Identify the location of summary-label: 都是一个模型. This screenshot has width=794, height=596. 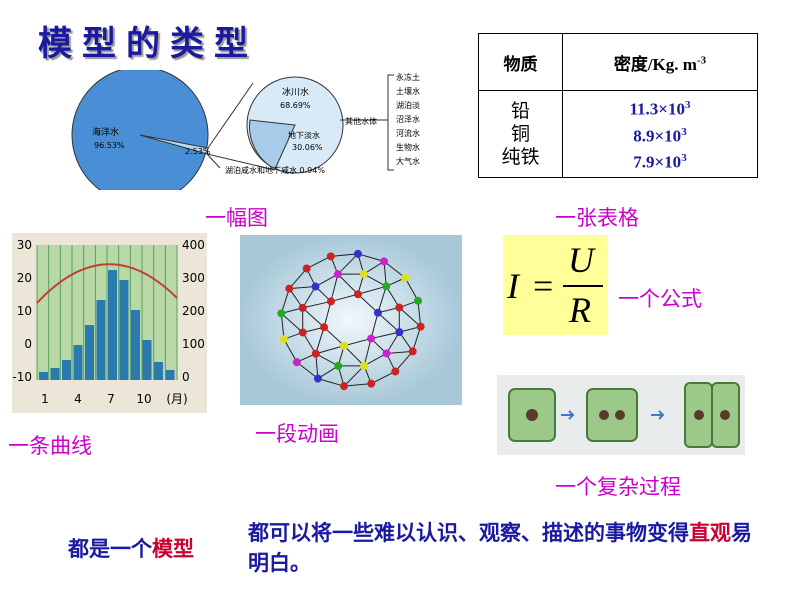
(131, 548).